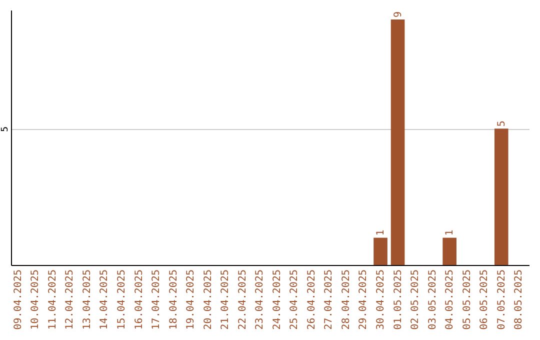 This screenshot has width=540, height=340. I want to click on x-tick-label: 02.05.2025, so click(416, 300).